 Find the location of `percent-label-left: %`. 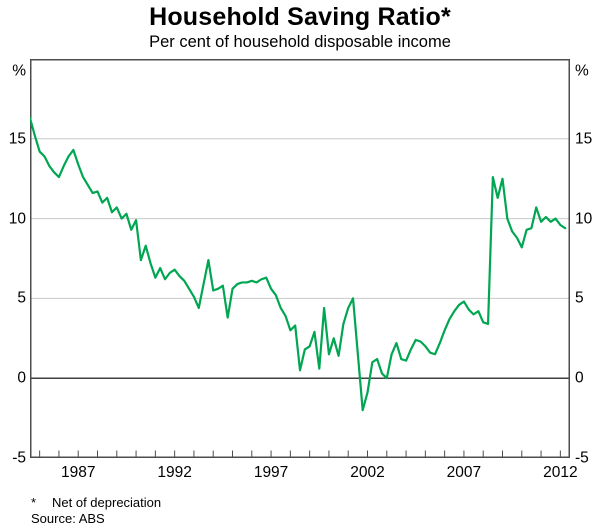

percent-label-left: % is located at coordinates (19, 71).